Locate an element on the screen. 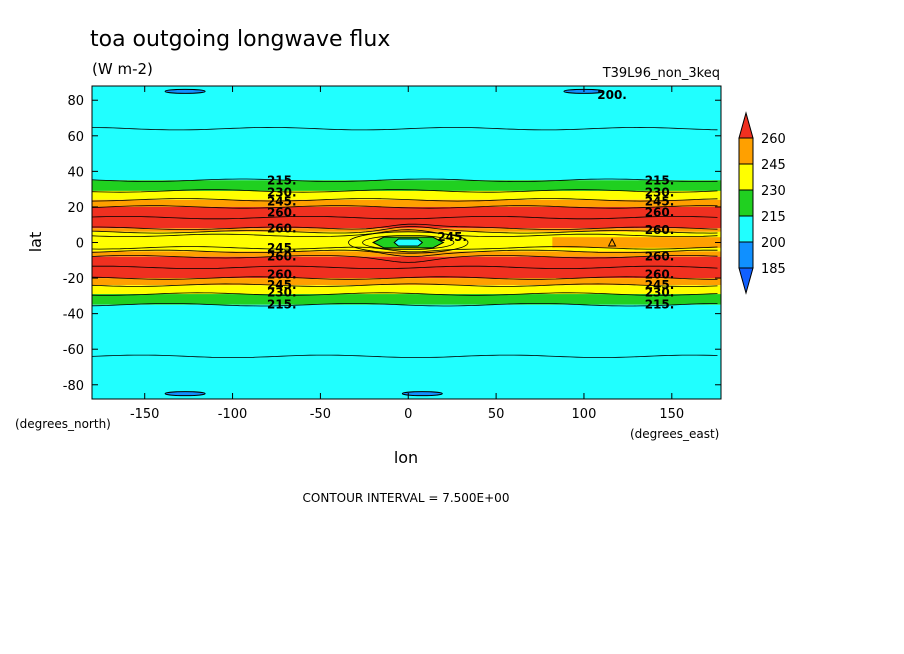 This screenshot has width=904, height=654. y-tick-label-7: 60 is located at coordinates (75, 137).